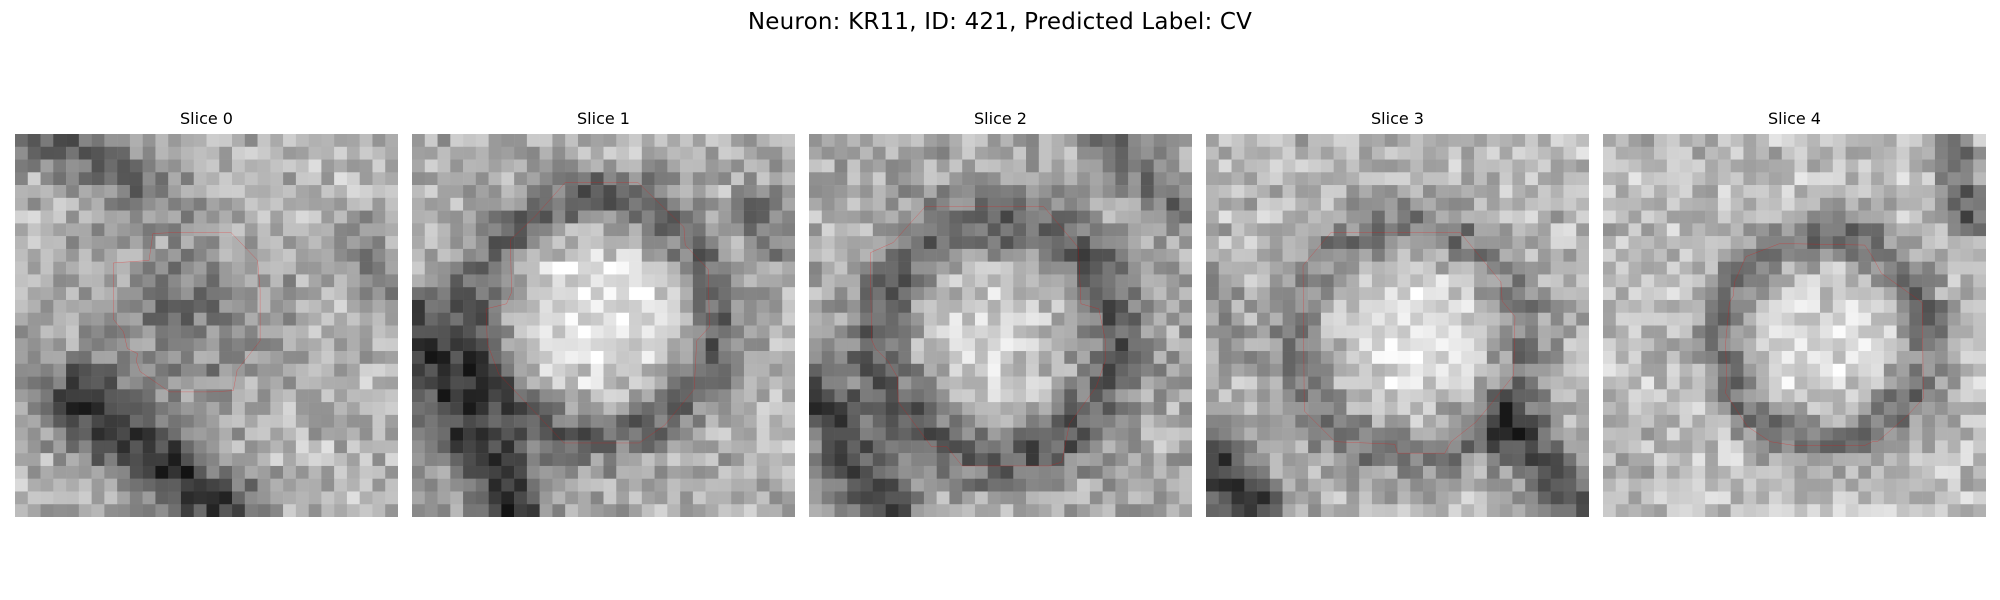 The width and height of the screenshot is (2000, 600). Describe the element at coordinates (1409, 342) in the screenshot. I see `slice-3-outline` at that location.